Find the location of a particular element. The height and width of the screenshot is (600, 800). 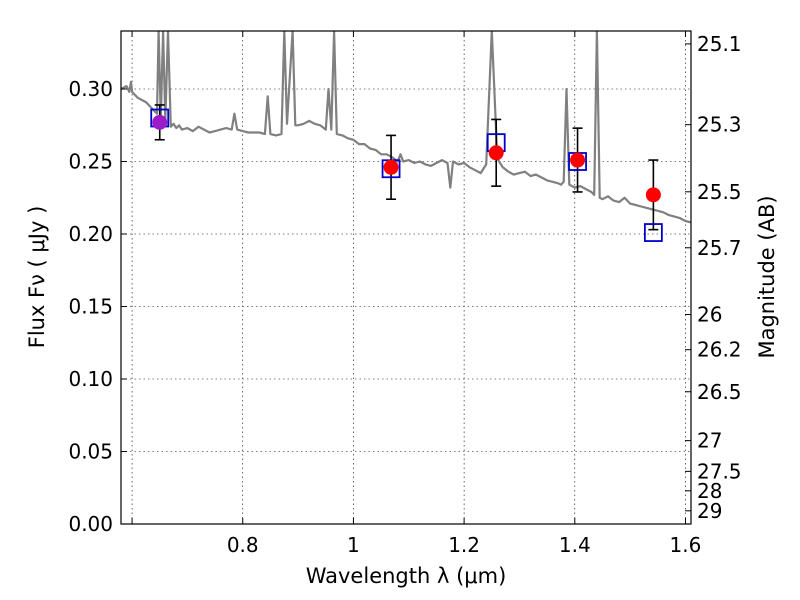

y2-tick-label: 26.2 is located at coordinates (719, 350).